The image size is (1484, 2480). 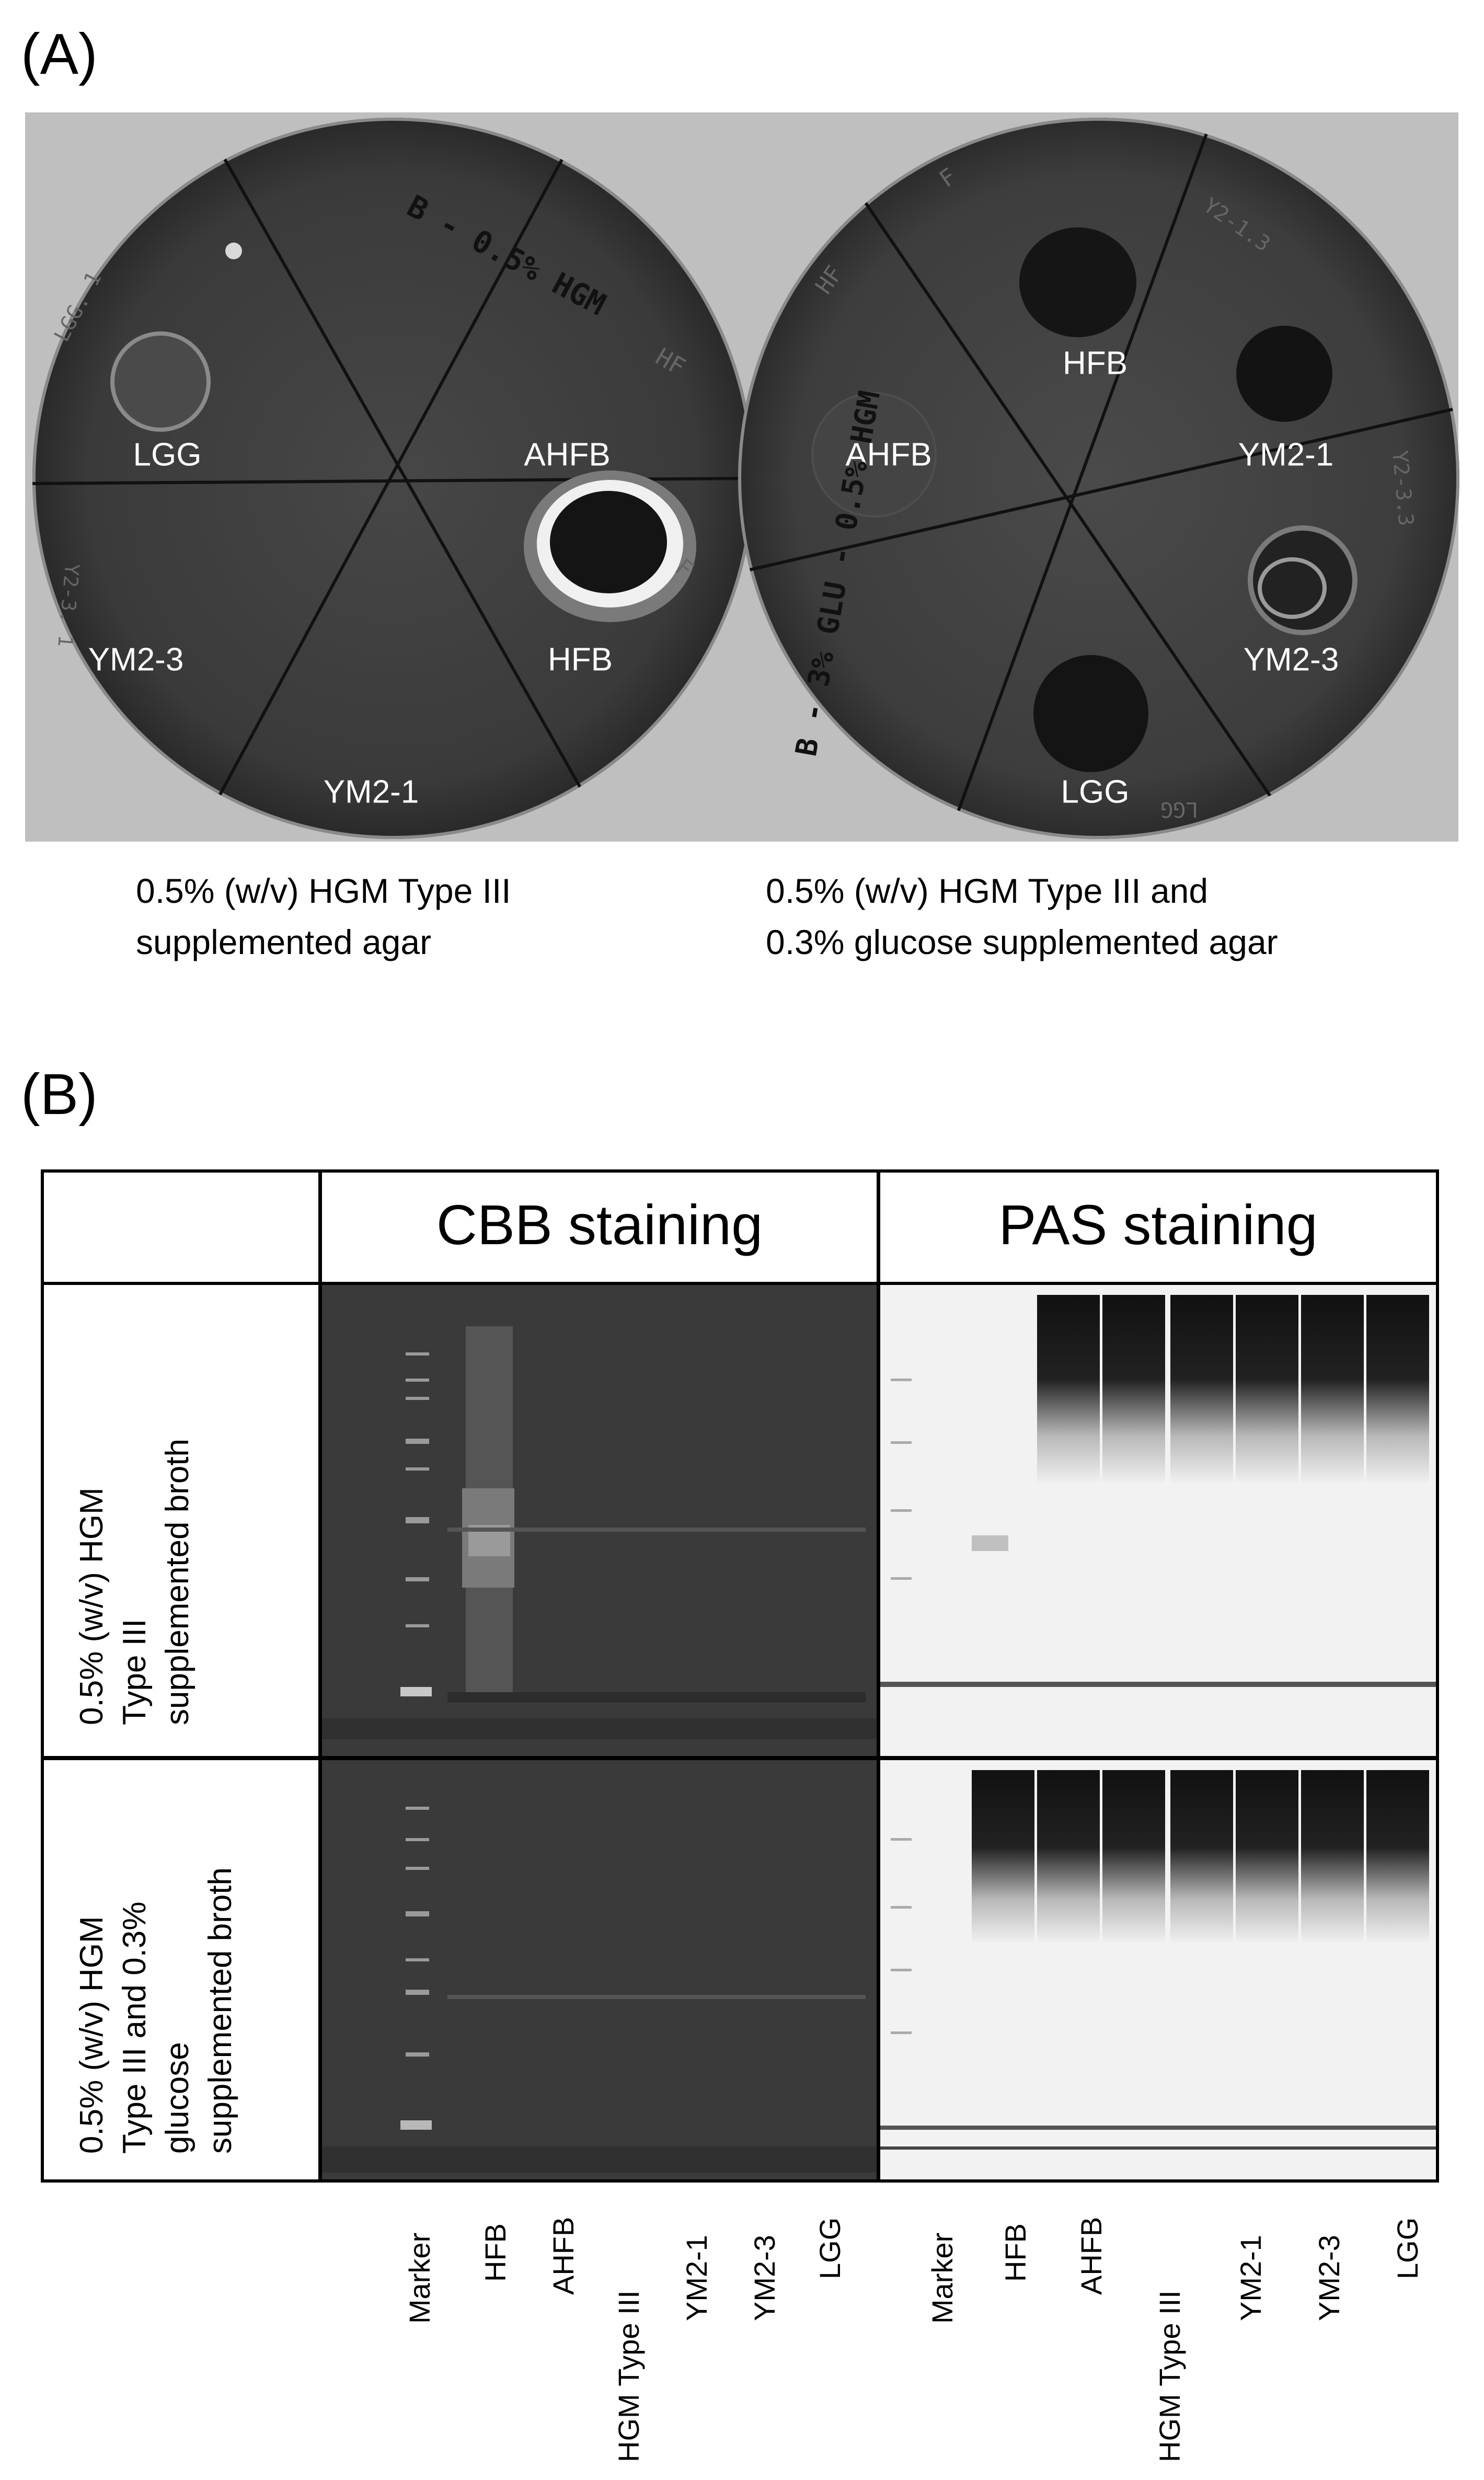 What do you see at coordinates (136, 659) in the screenshot?
I see `left-sector-ym2-3: YM2-3` at bounding box center [136, 659].